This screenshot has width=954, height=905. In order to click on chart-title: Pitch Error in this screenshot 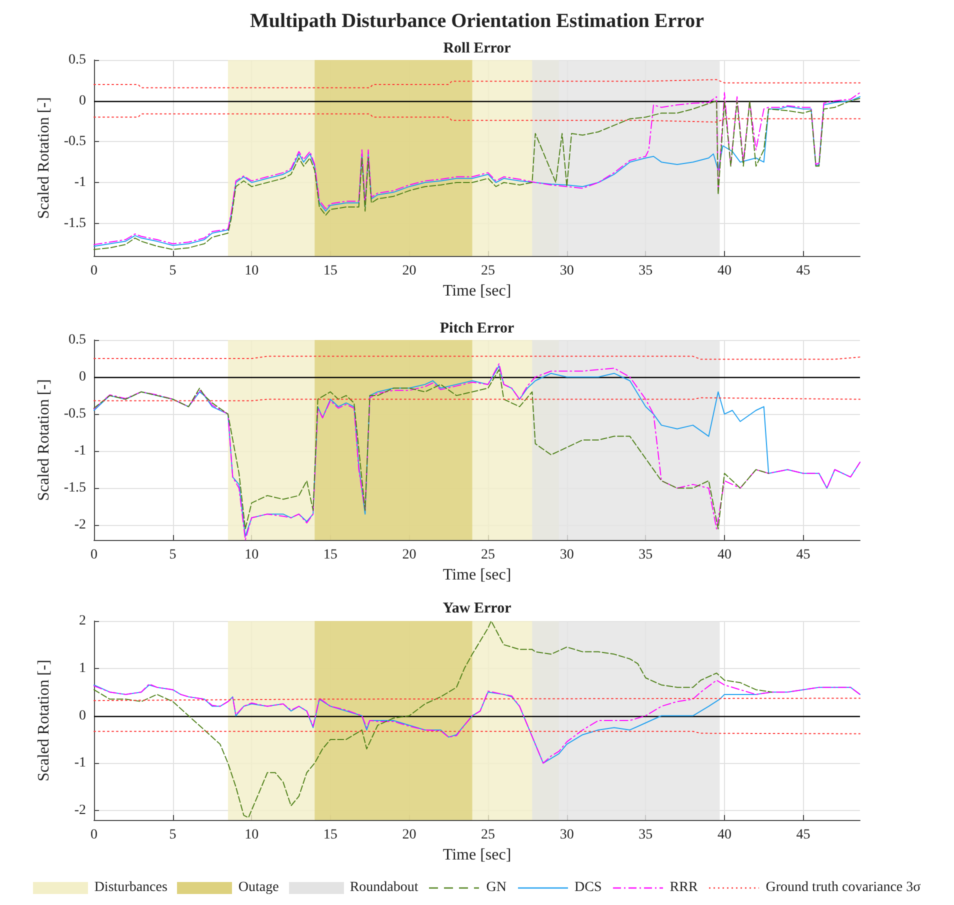, I will do `click(477, 328)`.